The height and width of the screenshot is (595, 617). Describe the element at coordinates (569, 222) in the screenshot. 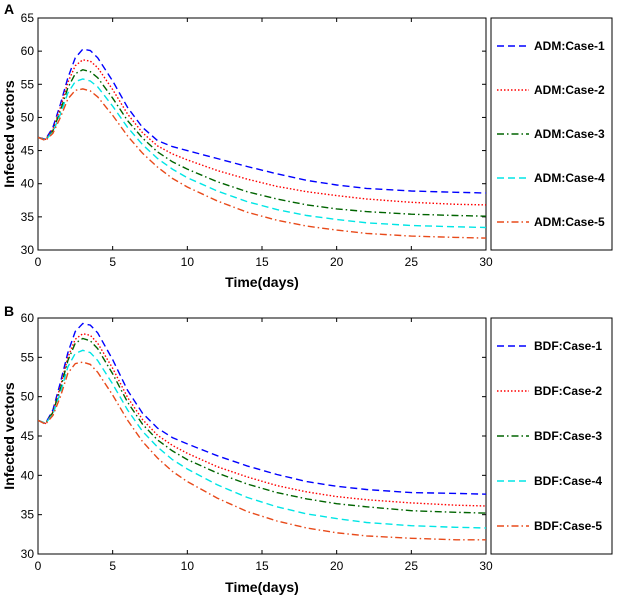

I see `legend-entry-label: ADM:Case-5` at that location.